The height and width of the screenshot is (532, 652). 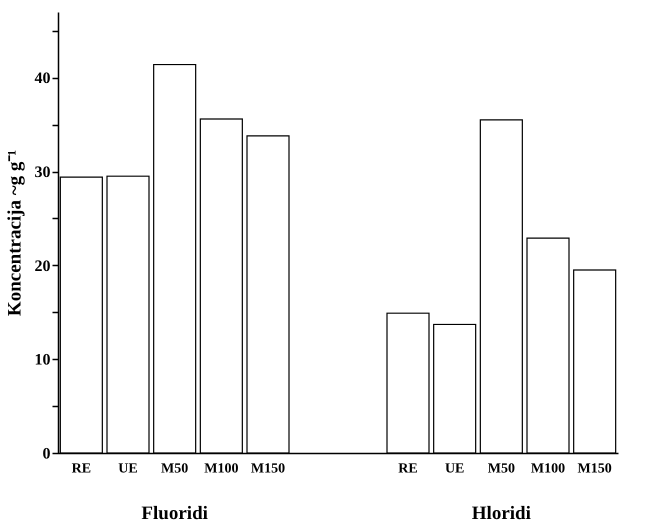 I want to click on text: Hloridi, so click(x=501, y=513).